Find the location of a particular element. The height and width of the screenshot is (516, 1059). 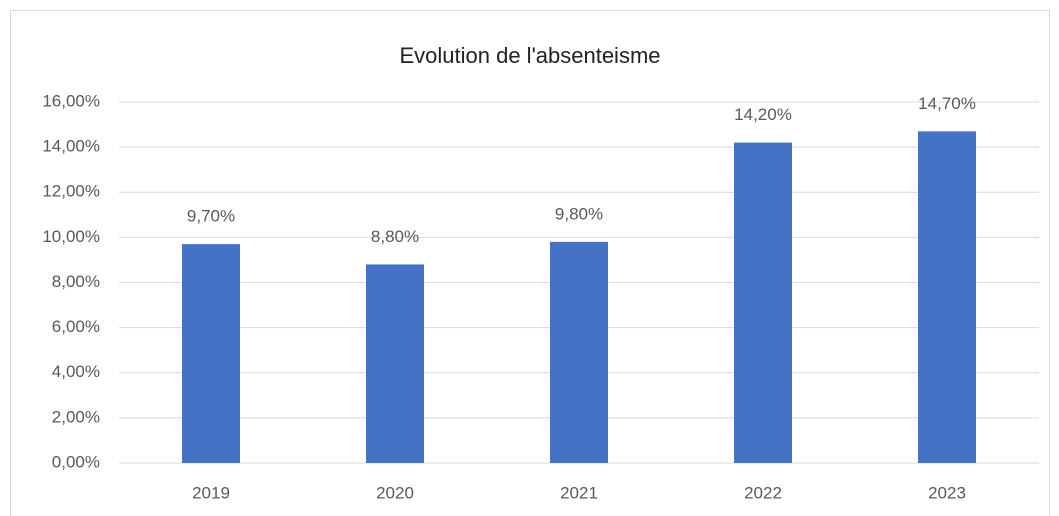

y-tick-label: 6,00% is located at coordinates (76, 326).